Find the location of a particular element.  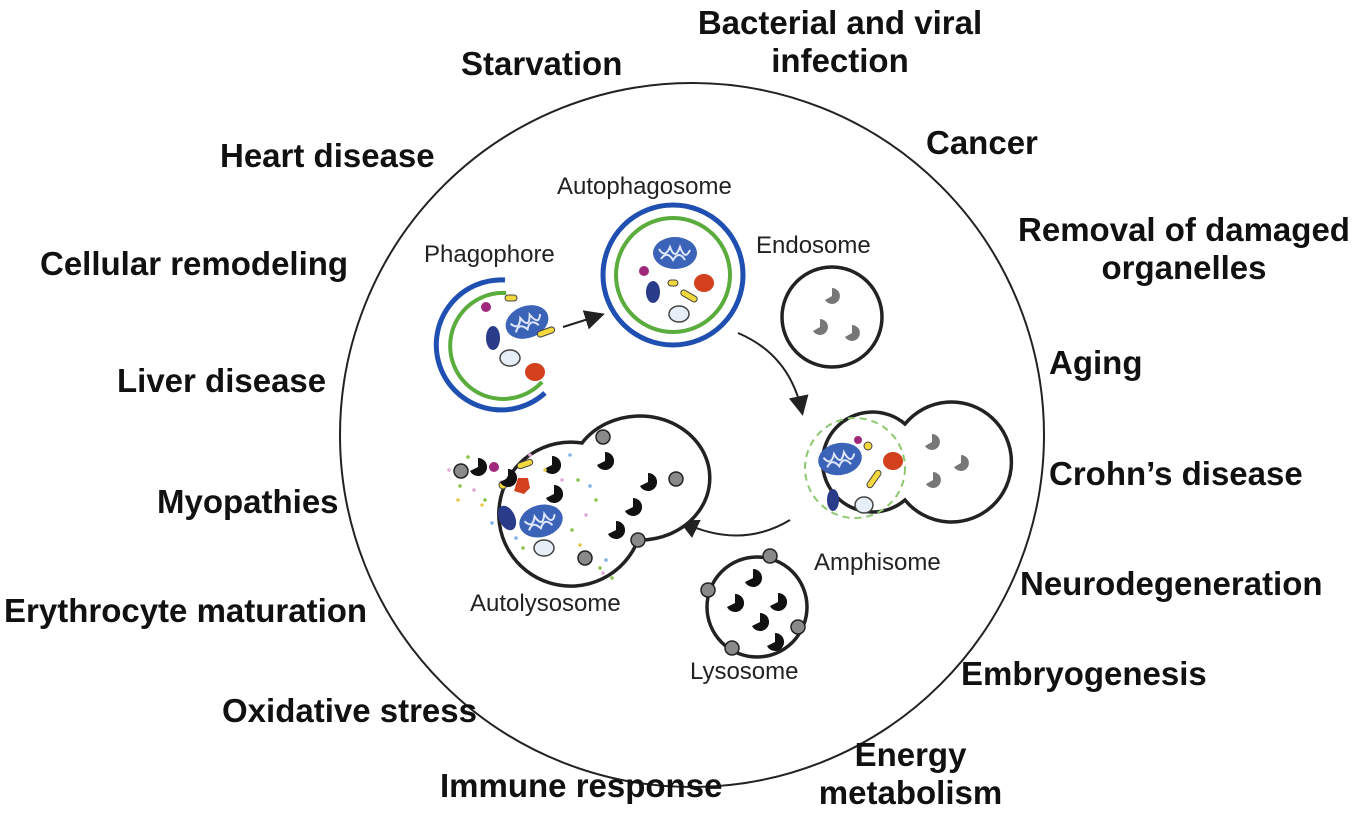

label-removal-line2: organelles is located at coordinates (1184, 267).